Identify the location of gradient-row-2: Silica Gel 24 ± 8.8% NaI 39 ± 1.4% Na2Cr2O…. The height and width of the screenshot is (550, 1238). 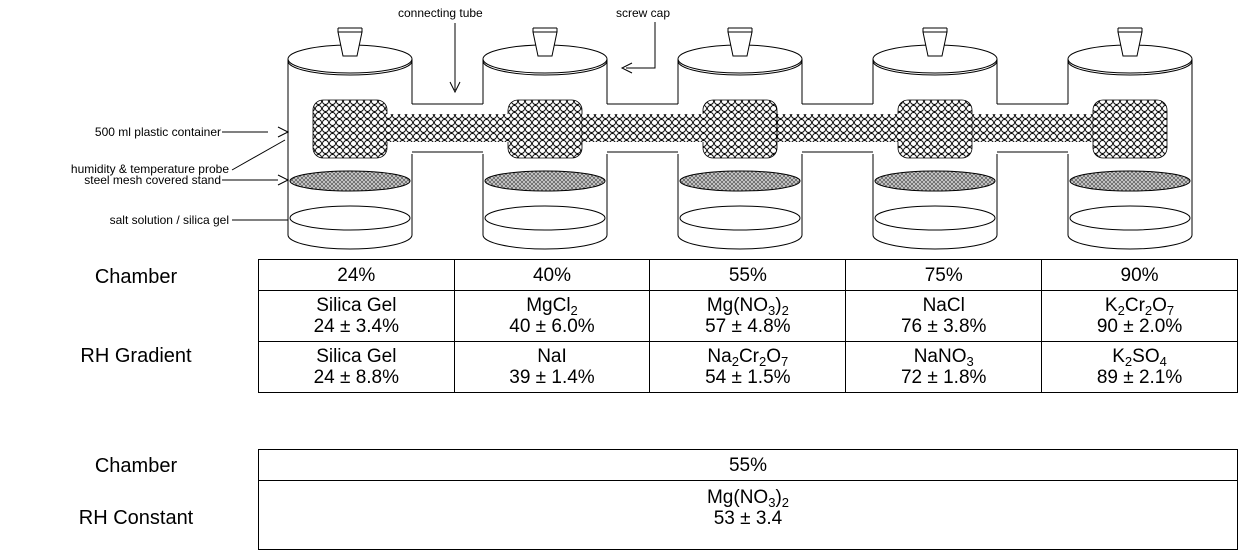
(748, 367).